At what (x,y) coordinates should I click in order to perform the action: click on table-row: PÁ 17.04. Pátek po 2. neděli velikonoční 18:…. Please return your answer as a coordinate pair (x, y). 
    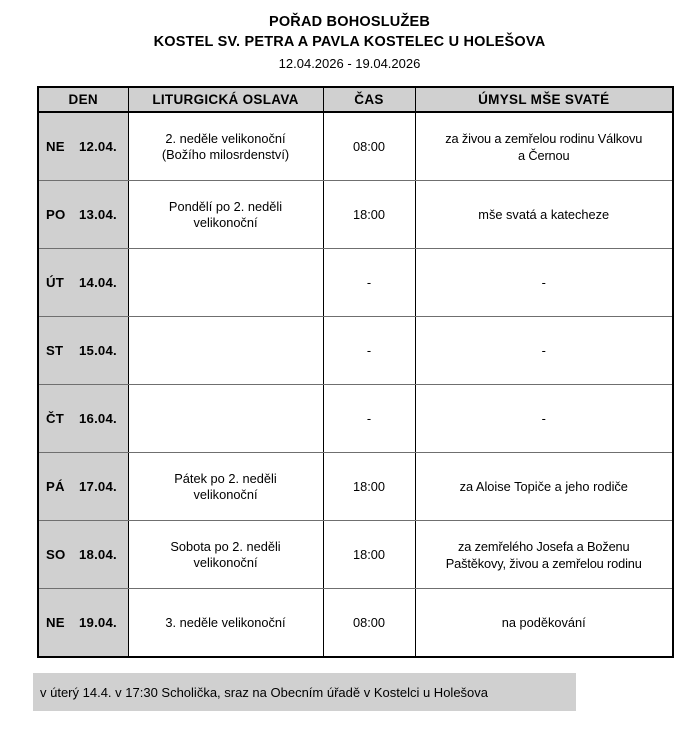
    Looking at the image, I should click on (355, 486).